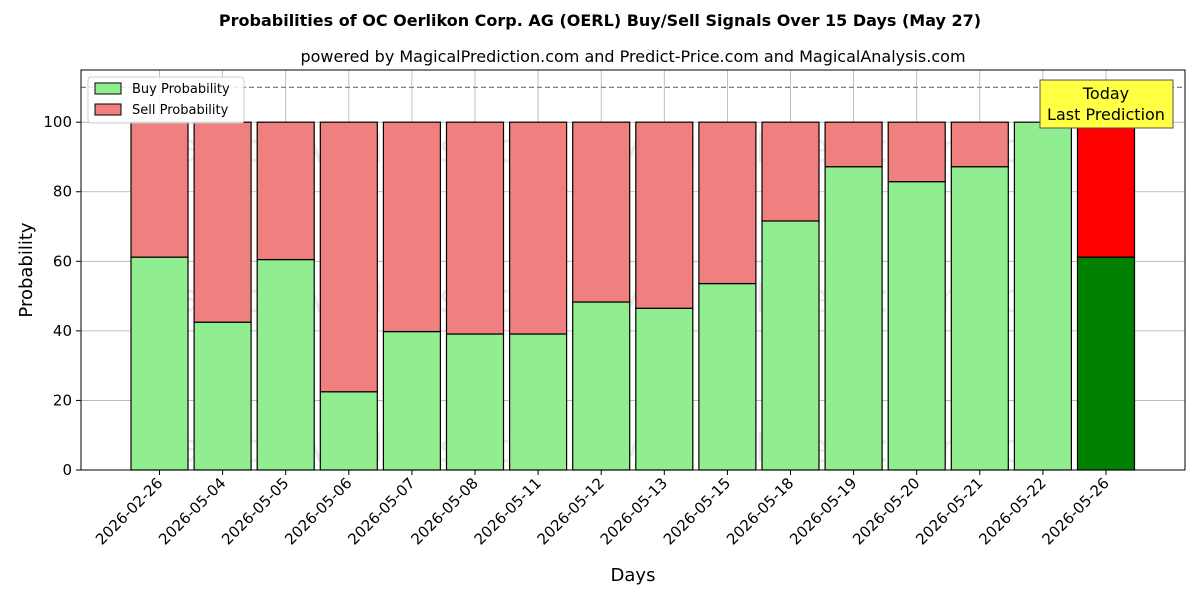  Describe the element at coordinates (318, 511) in the screenshot. I see `x-tick-label: 2026-05-06` at that location.